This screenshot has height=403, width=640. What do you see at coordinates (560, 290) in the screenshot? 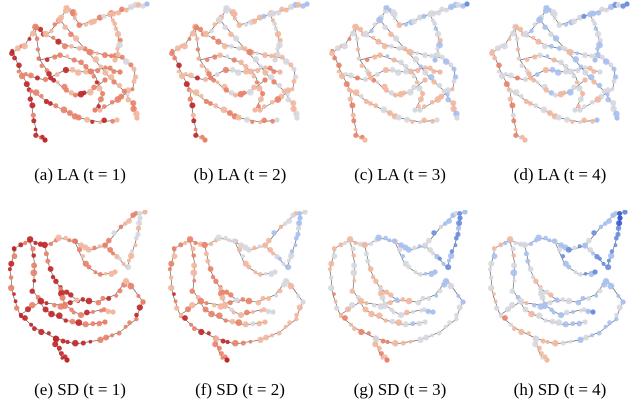
I see `panel-sd-t4` at bounding box center [560, 290].